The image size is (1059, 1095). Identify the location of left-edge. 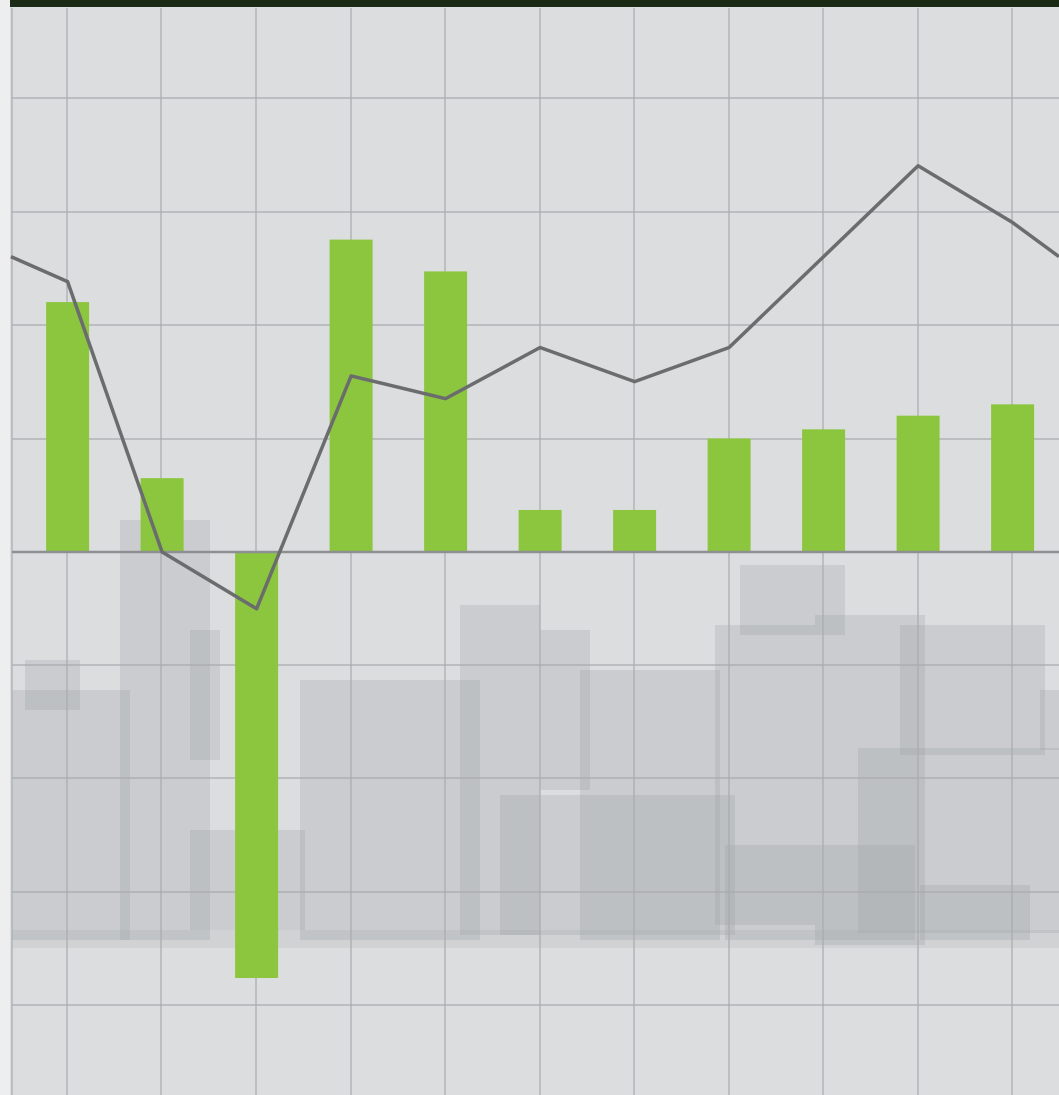
(5, 547).